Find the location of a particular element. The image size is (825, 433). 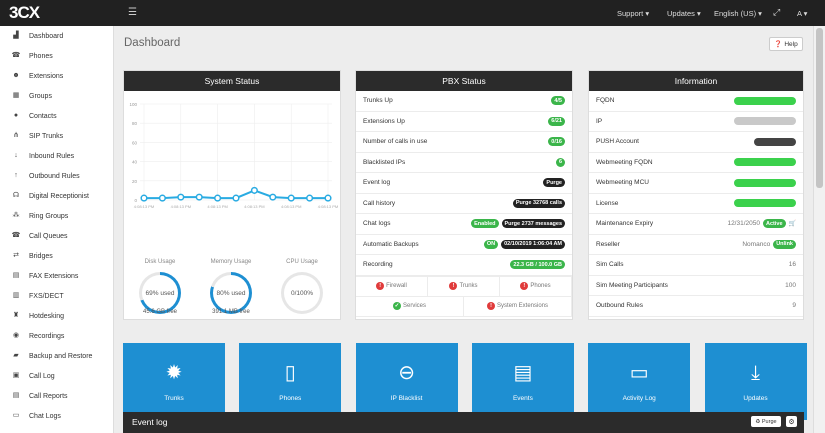

sidebar-item-label: Groups is located at coordinates (40, 96).